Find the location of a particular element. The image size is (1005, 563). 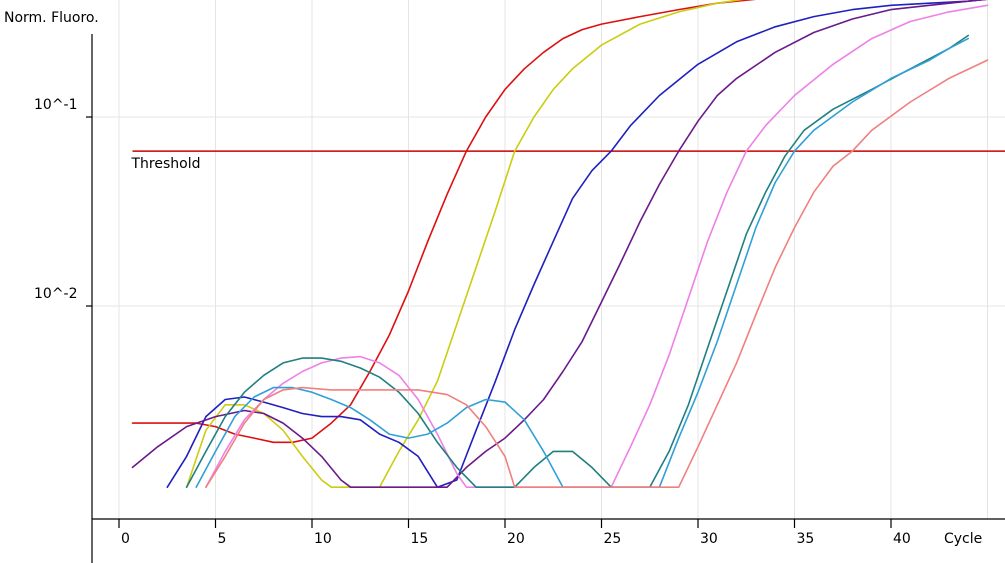

x-tick-label: 40 is located at coordinates (902, 539).